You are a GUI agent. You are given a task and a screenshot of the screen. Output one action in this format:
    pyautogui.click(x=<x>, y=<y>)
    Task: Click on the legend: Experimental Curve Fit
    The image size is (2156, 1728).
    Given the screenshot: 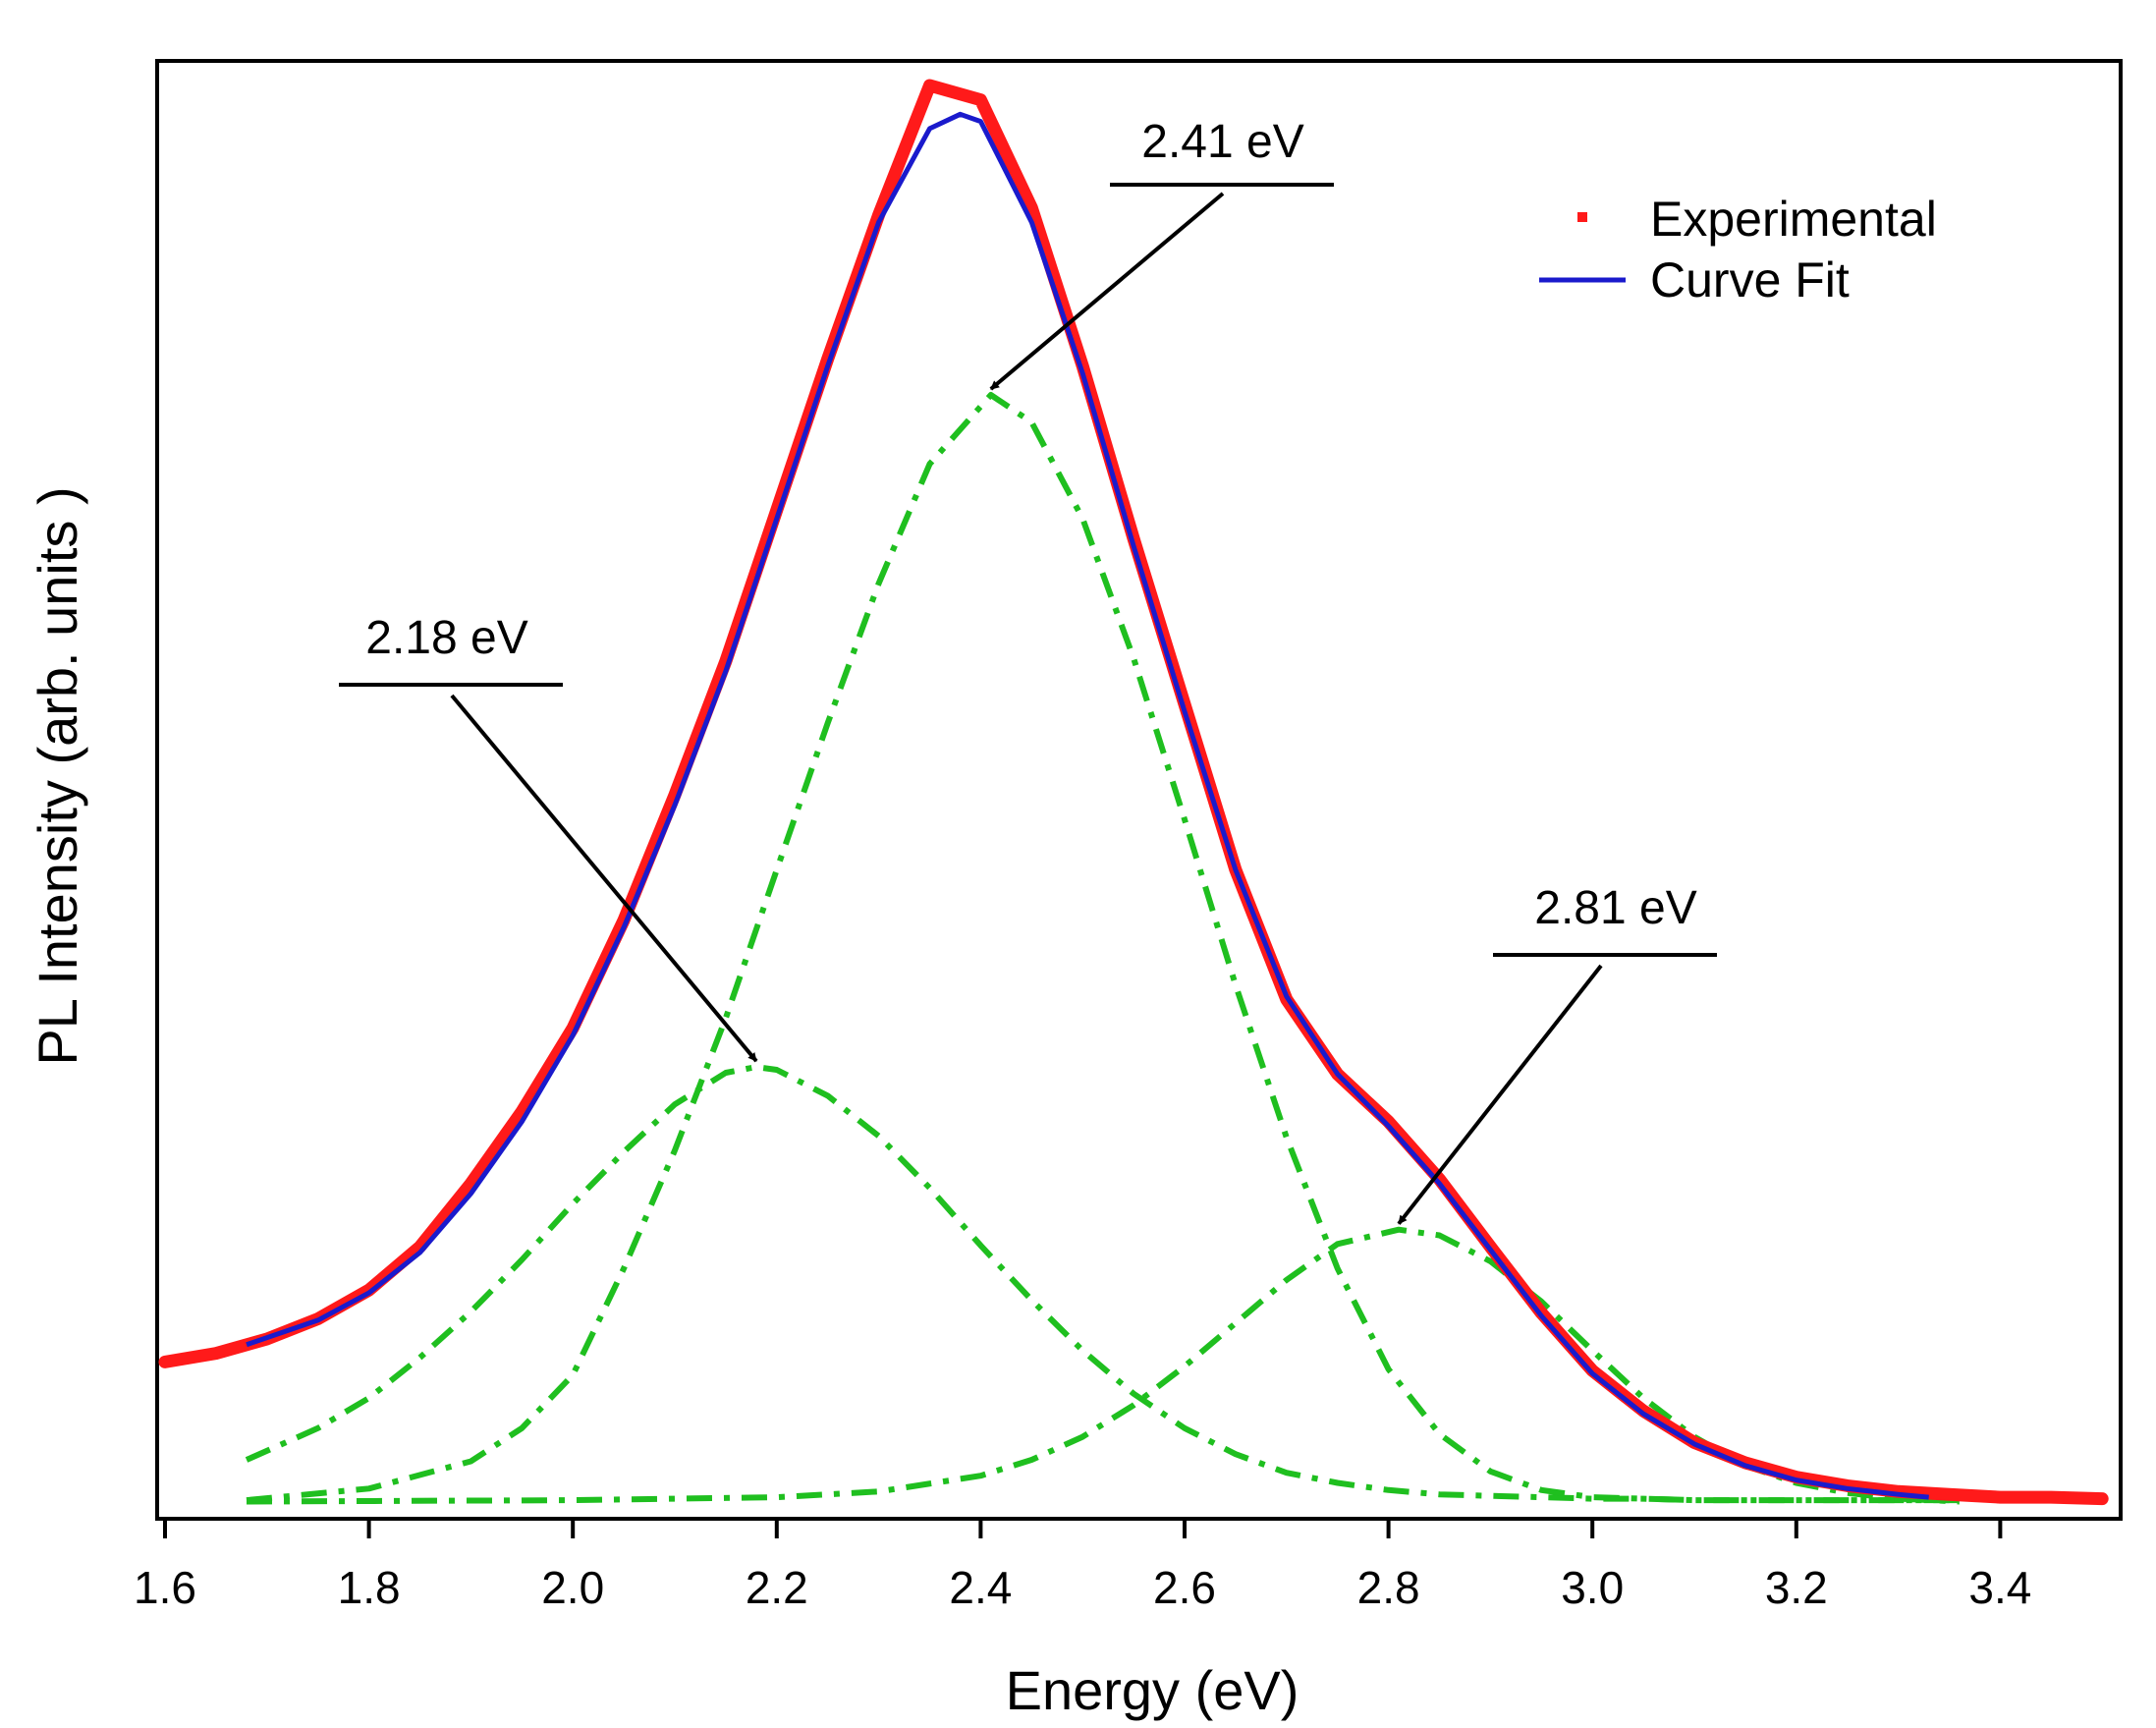 What is the action you would take?
    pyautogui.click(x=1738, y=250)
    